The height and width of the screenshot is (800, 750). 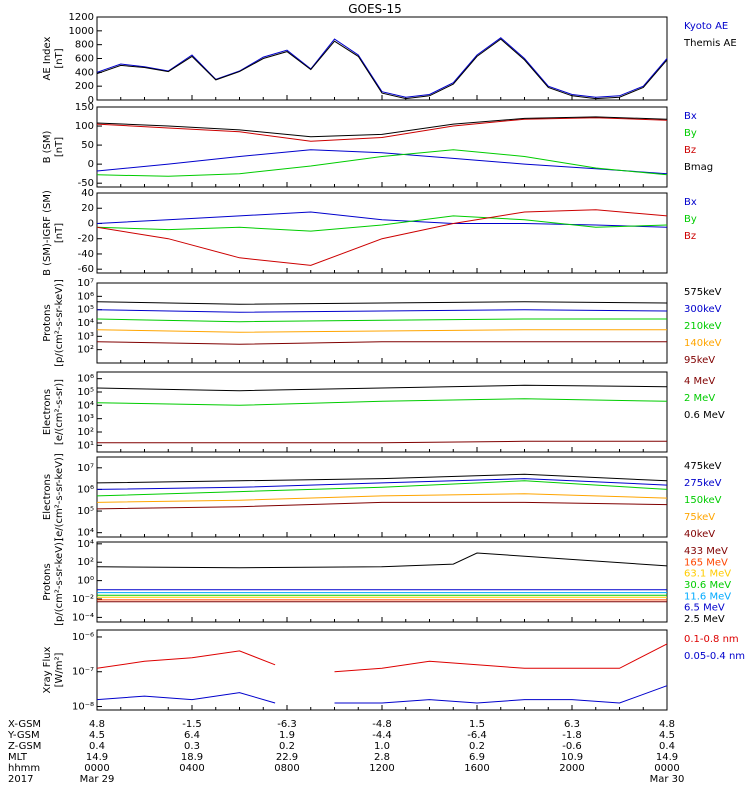 What do you see at coordinates (85, 419) in the screenshot?
I see `y-tick-label: 10³` at bounding box center [85, 419].